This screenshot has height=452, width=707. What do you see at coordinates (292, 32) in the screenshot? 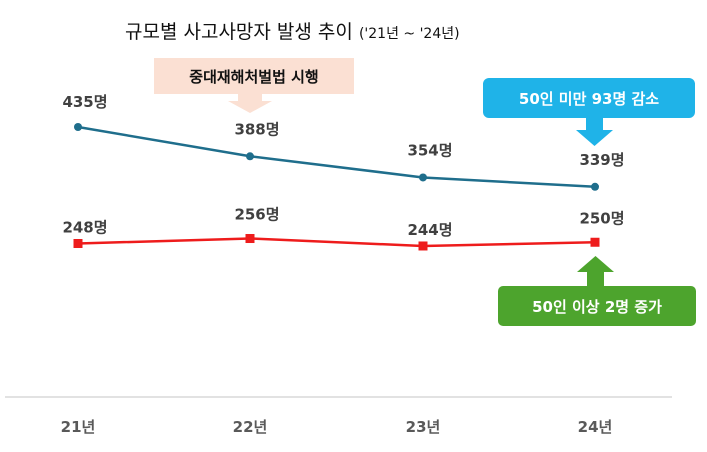
I see `chart-title: 규모별 사고사망자 발생 추이 ('21년 ~ '24년)` at bounding box center [292, 32].